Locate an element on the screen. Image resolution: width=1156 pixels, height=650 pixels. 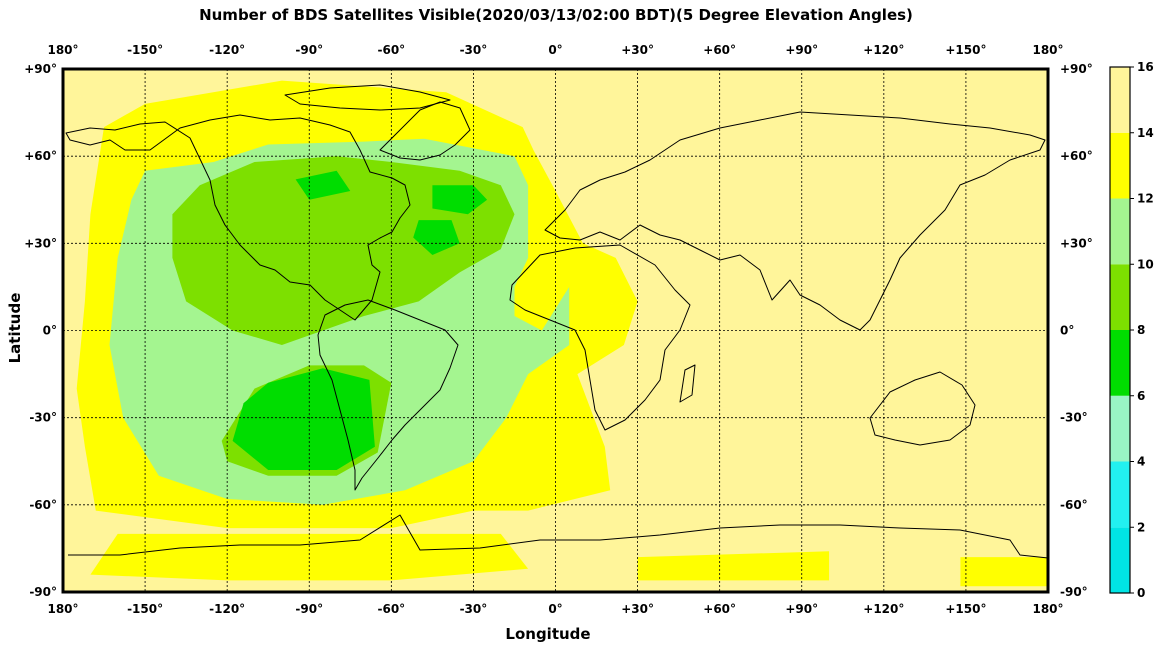
x-tick-label-bottom: 0° is located at coordinates (555, 609).